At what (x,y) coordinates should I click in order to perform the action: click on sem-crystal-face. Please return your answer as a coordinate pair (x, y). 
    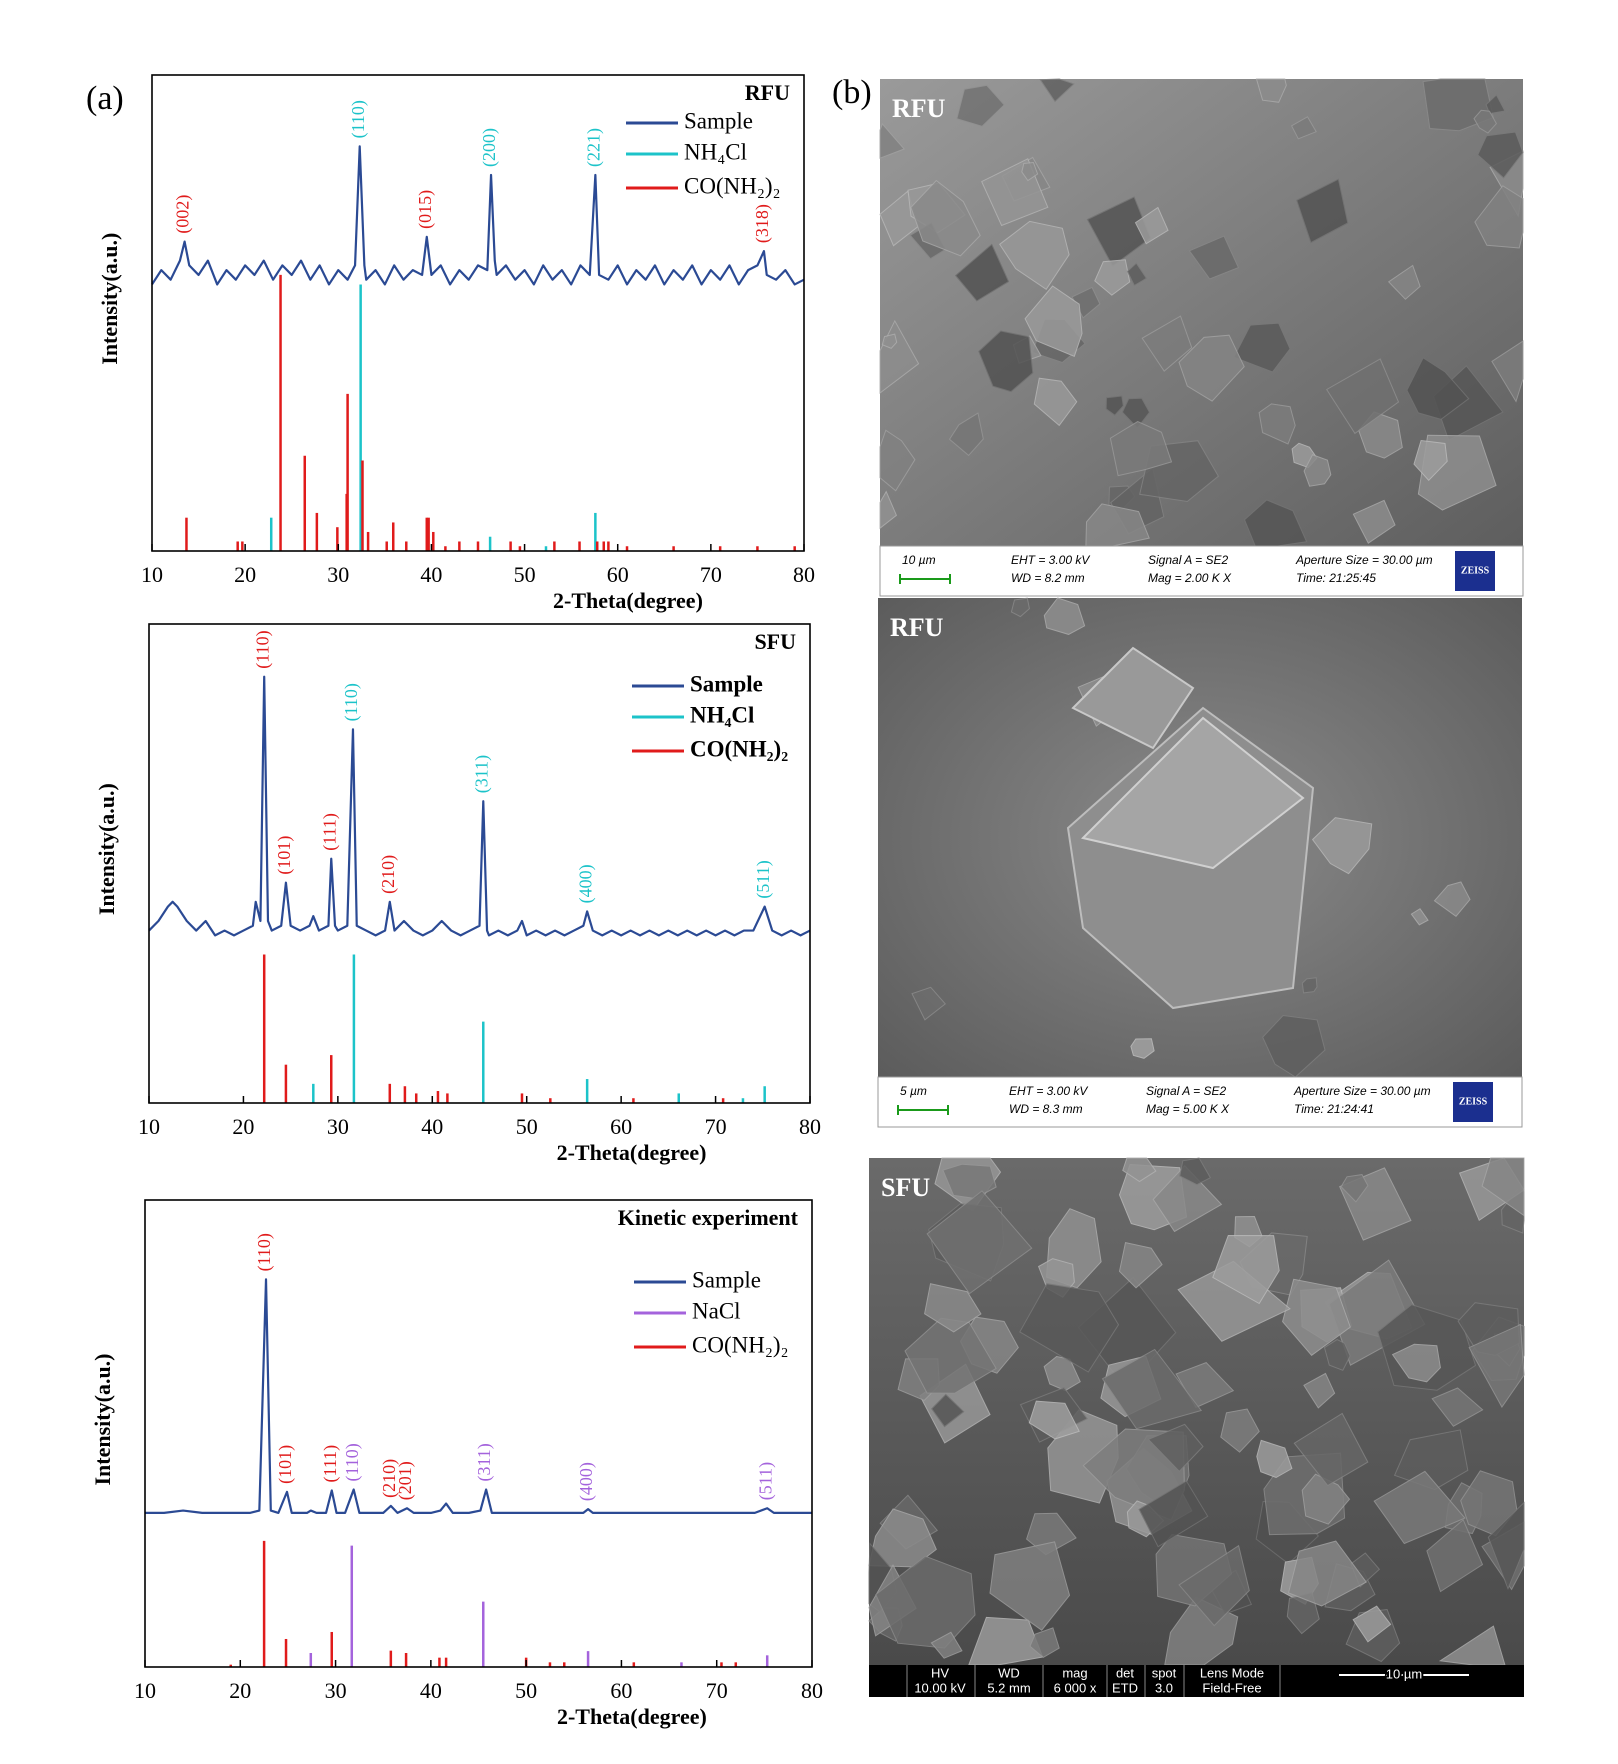
    Looking at the image, I should click on (1193, 793).